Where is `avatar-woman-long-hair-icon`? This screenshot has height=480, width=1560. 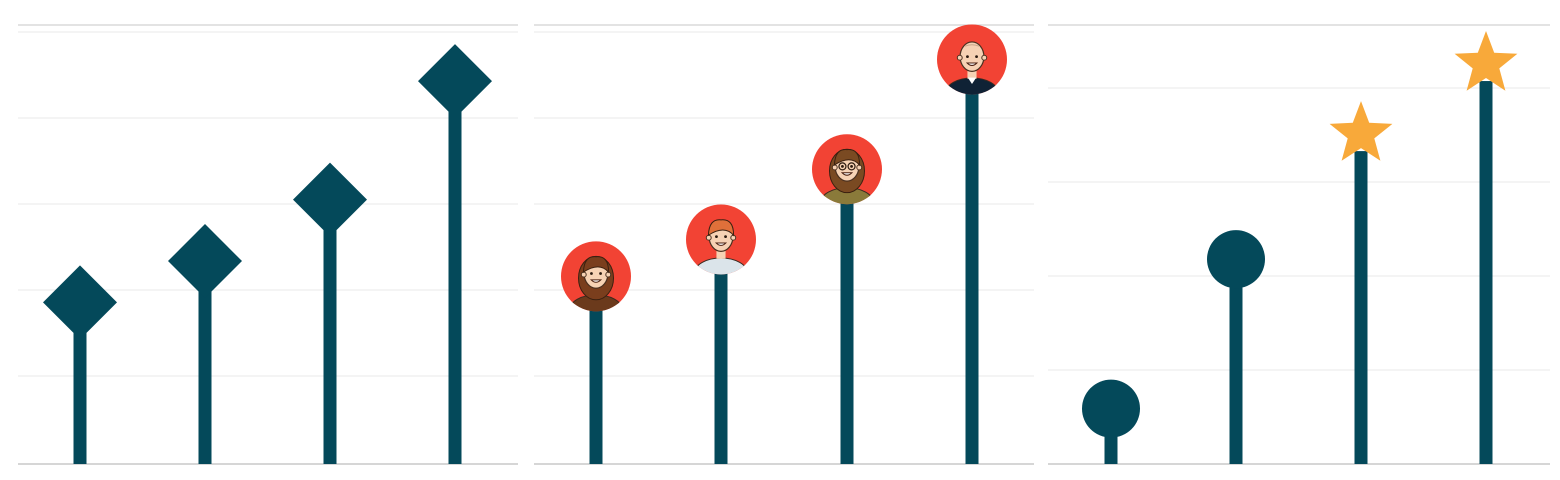
avatar-woman-long-hair-icon is located at coordinates (596, 276).